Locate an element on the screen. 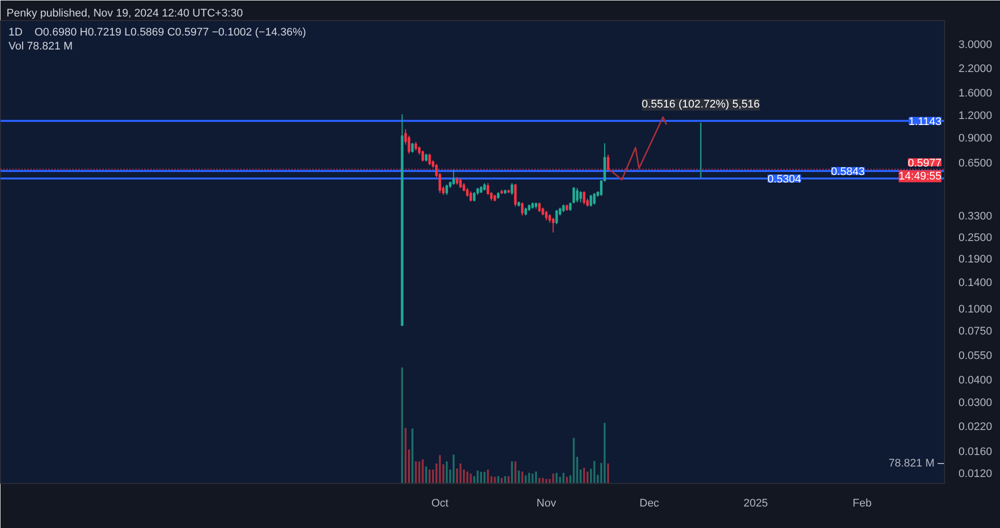 Image resolution: width=1000 pixels, height=528 pixels. y-tick-label: 0.1400 is located at coordinates (975, 283).